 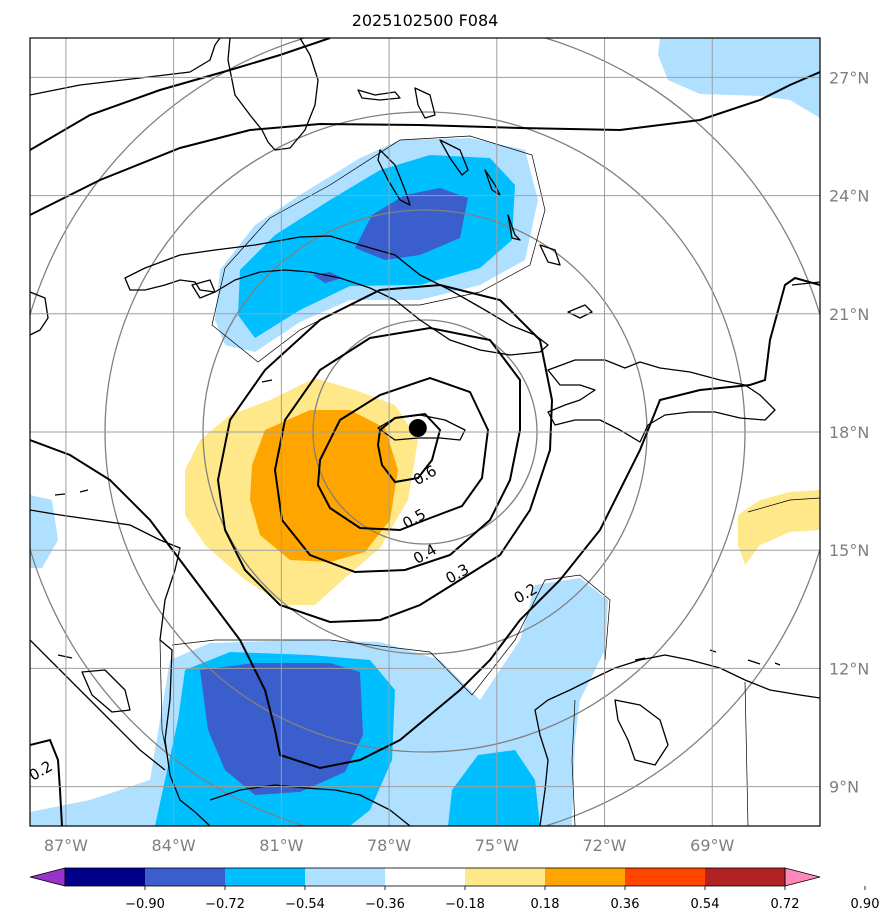 I want to click on lon-tick-label-6: 69°W, so click(x=712, y=845).